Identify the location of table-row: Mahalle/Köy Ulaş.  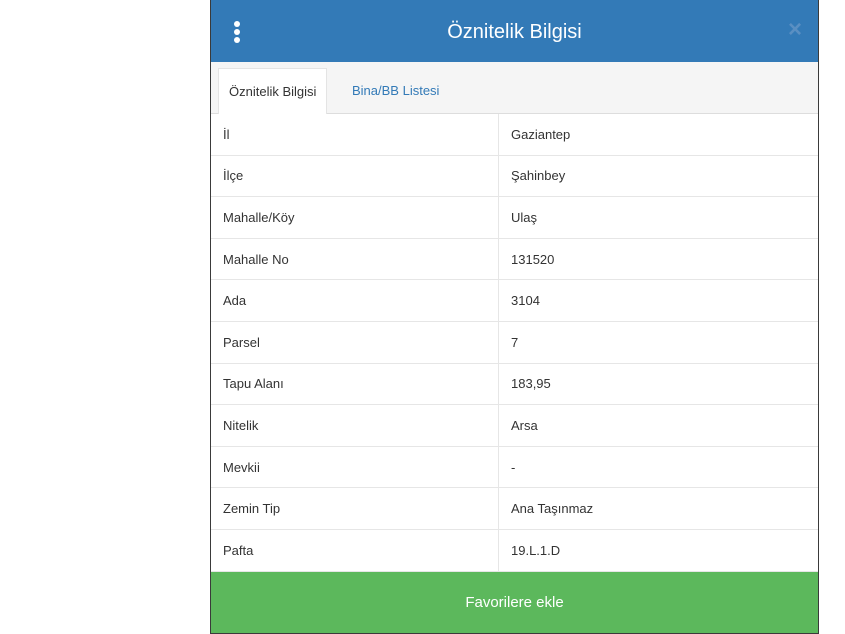
(514, 217).